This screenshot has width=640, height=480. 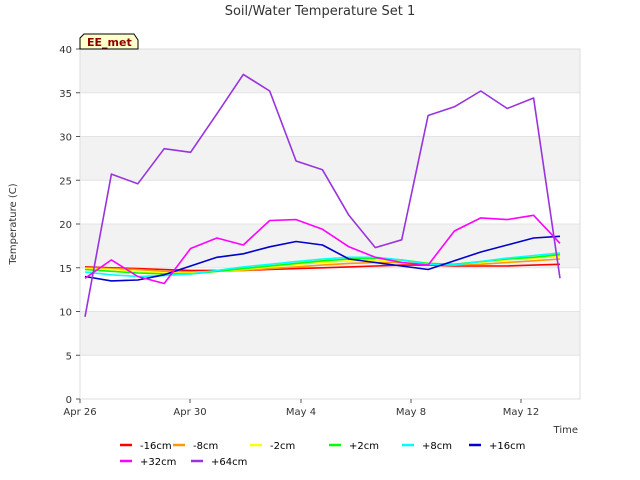 What do you see at coordinates (65, 313) in the screenshot?
I see `y-tick-label: 10` at bounding box center [65, 313].